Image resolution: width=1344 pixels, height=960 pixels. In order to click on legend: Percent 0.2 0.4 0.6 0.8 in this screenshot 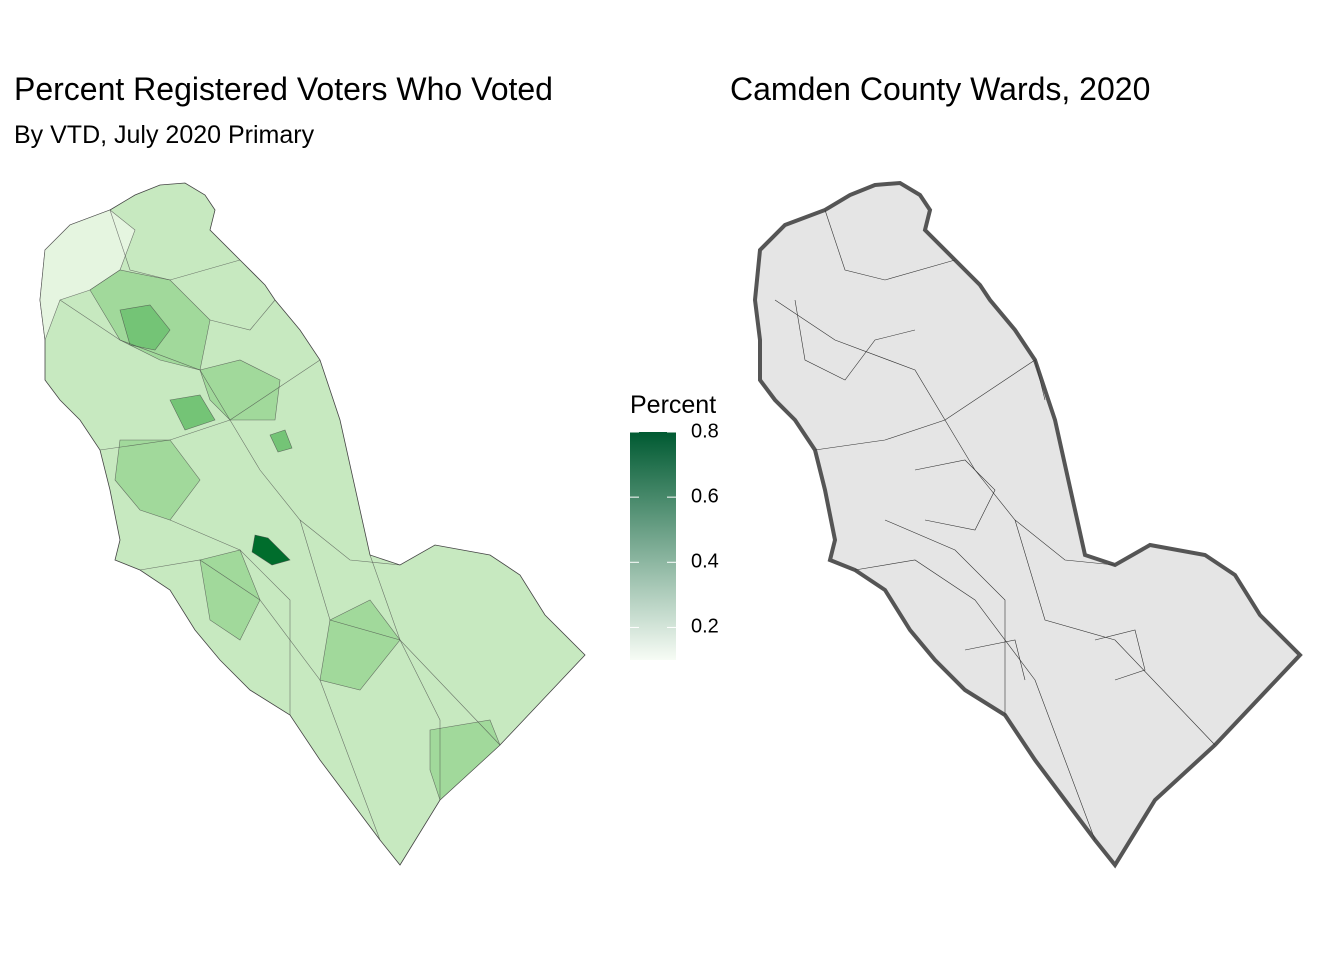, I will do `click(674, 525)`.